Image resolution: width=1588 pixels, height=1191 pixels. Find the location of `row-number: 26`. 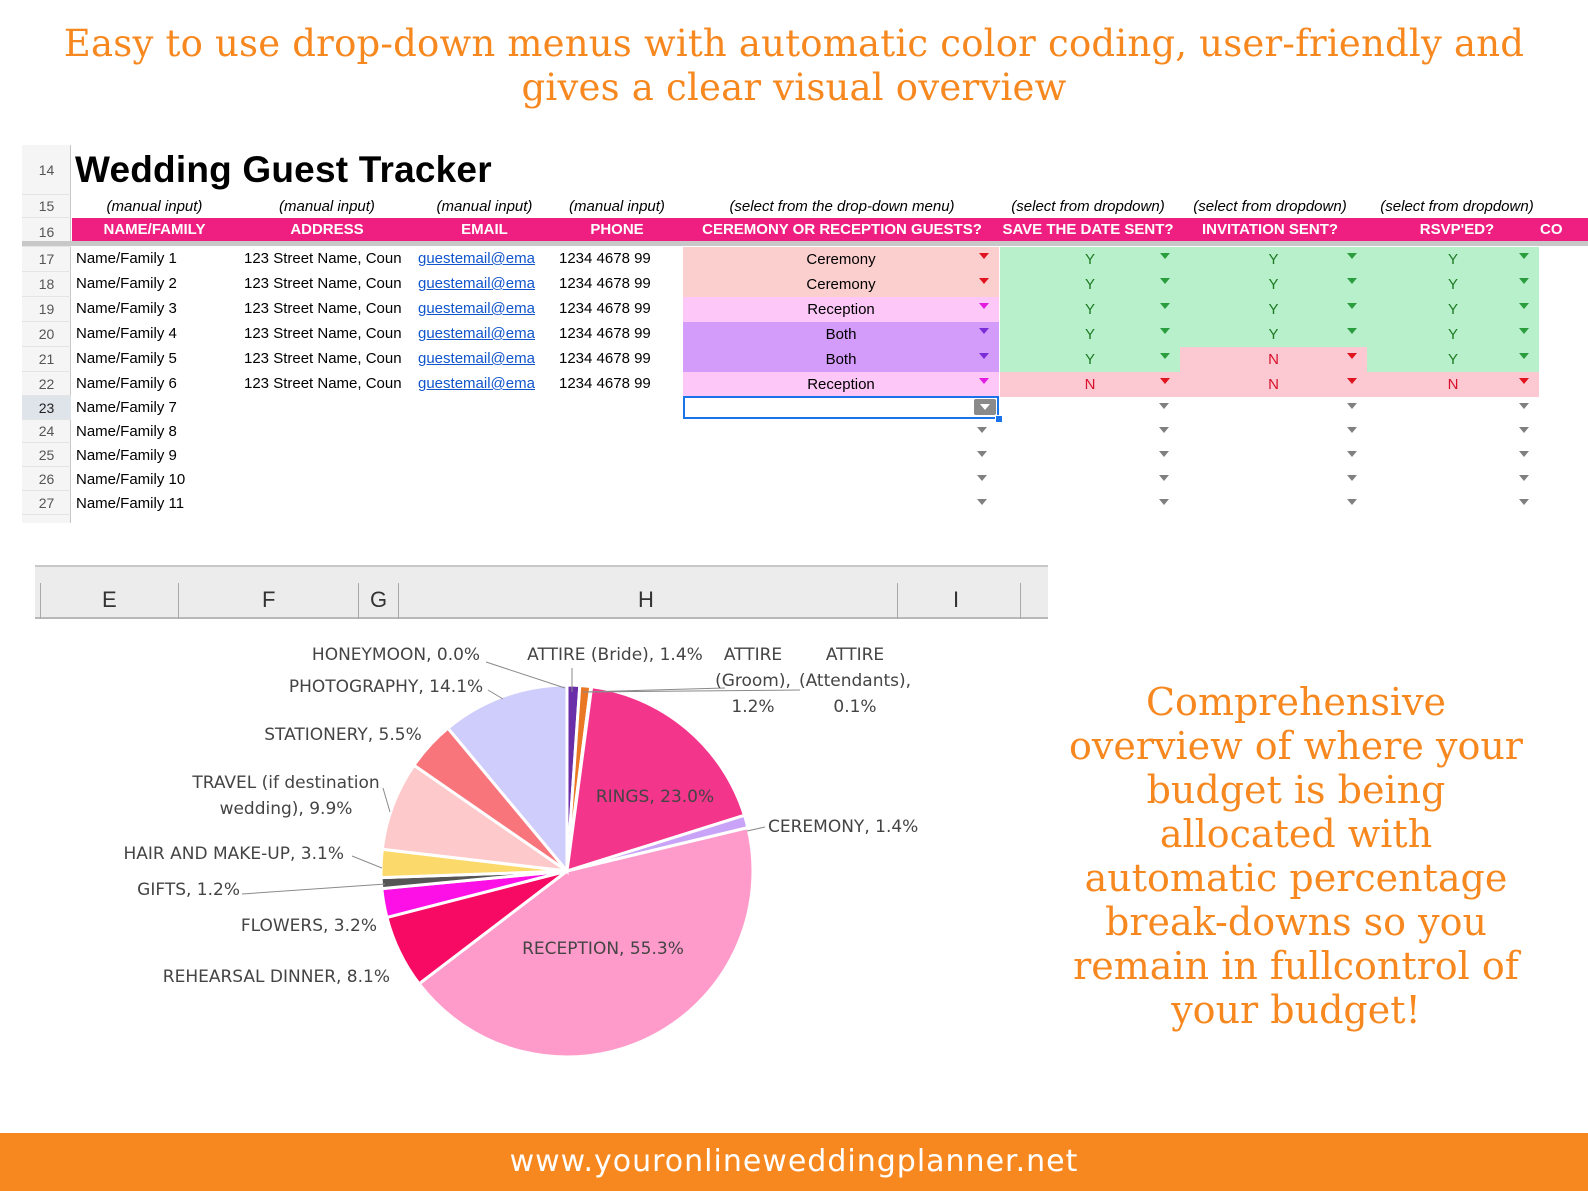

row-number: 26 is located at coordinates (46, 479).